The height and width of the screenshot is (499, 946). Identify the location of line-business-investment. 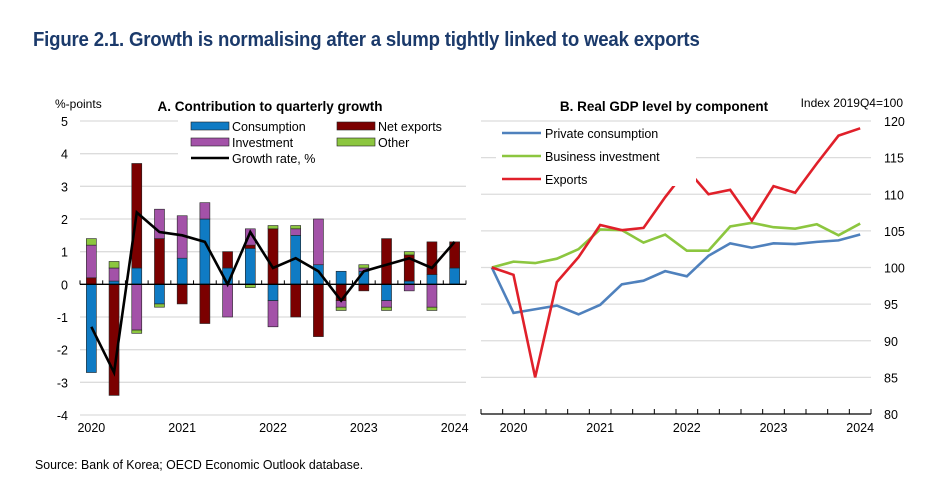
(676, 245).